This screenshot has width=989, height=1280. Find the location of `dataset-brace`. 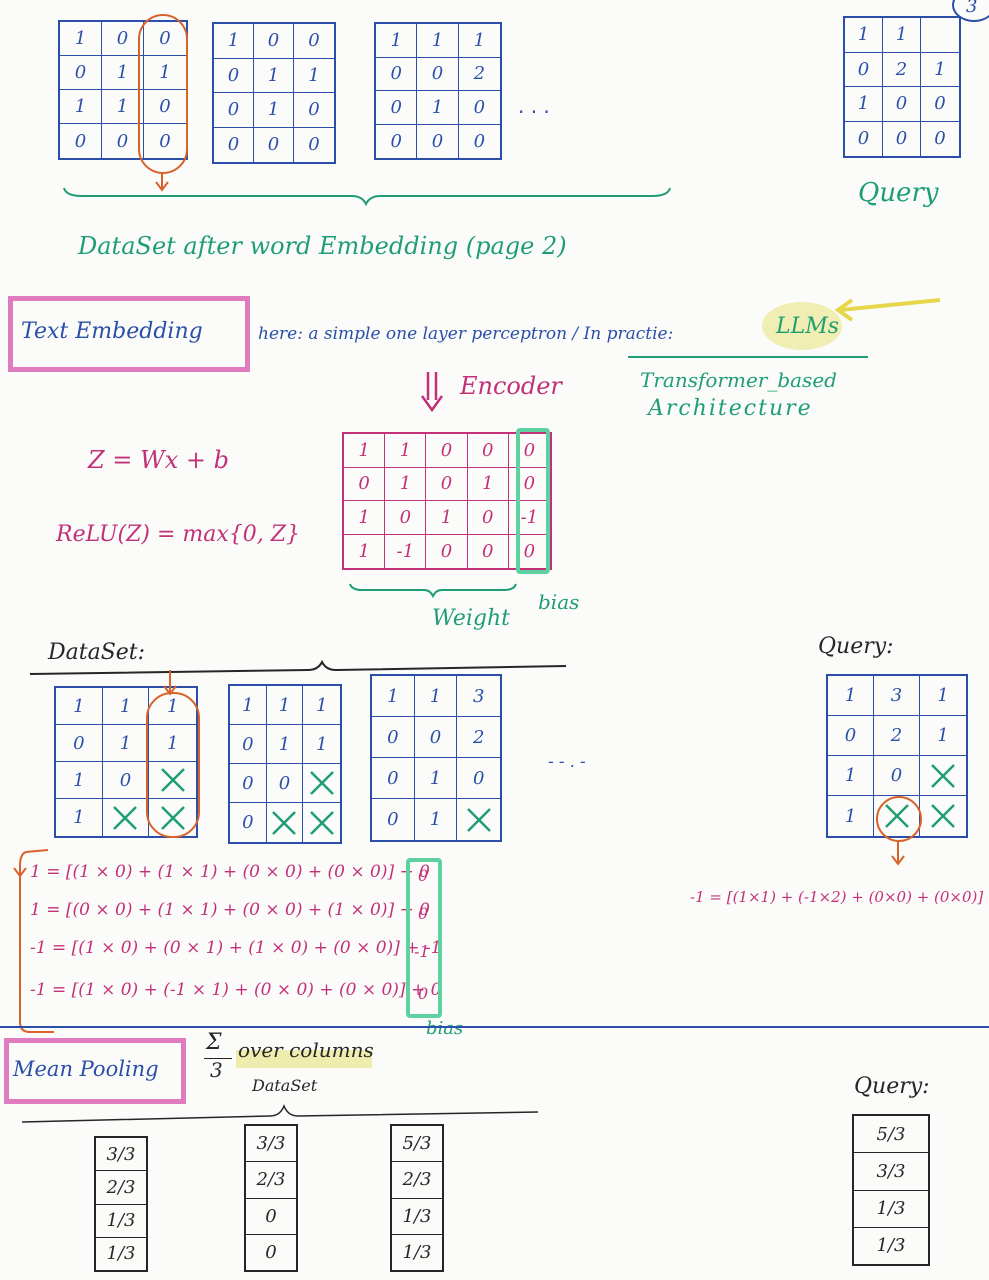

dataset-brace is located at coordinates (298, 667).